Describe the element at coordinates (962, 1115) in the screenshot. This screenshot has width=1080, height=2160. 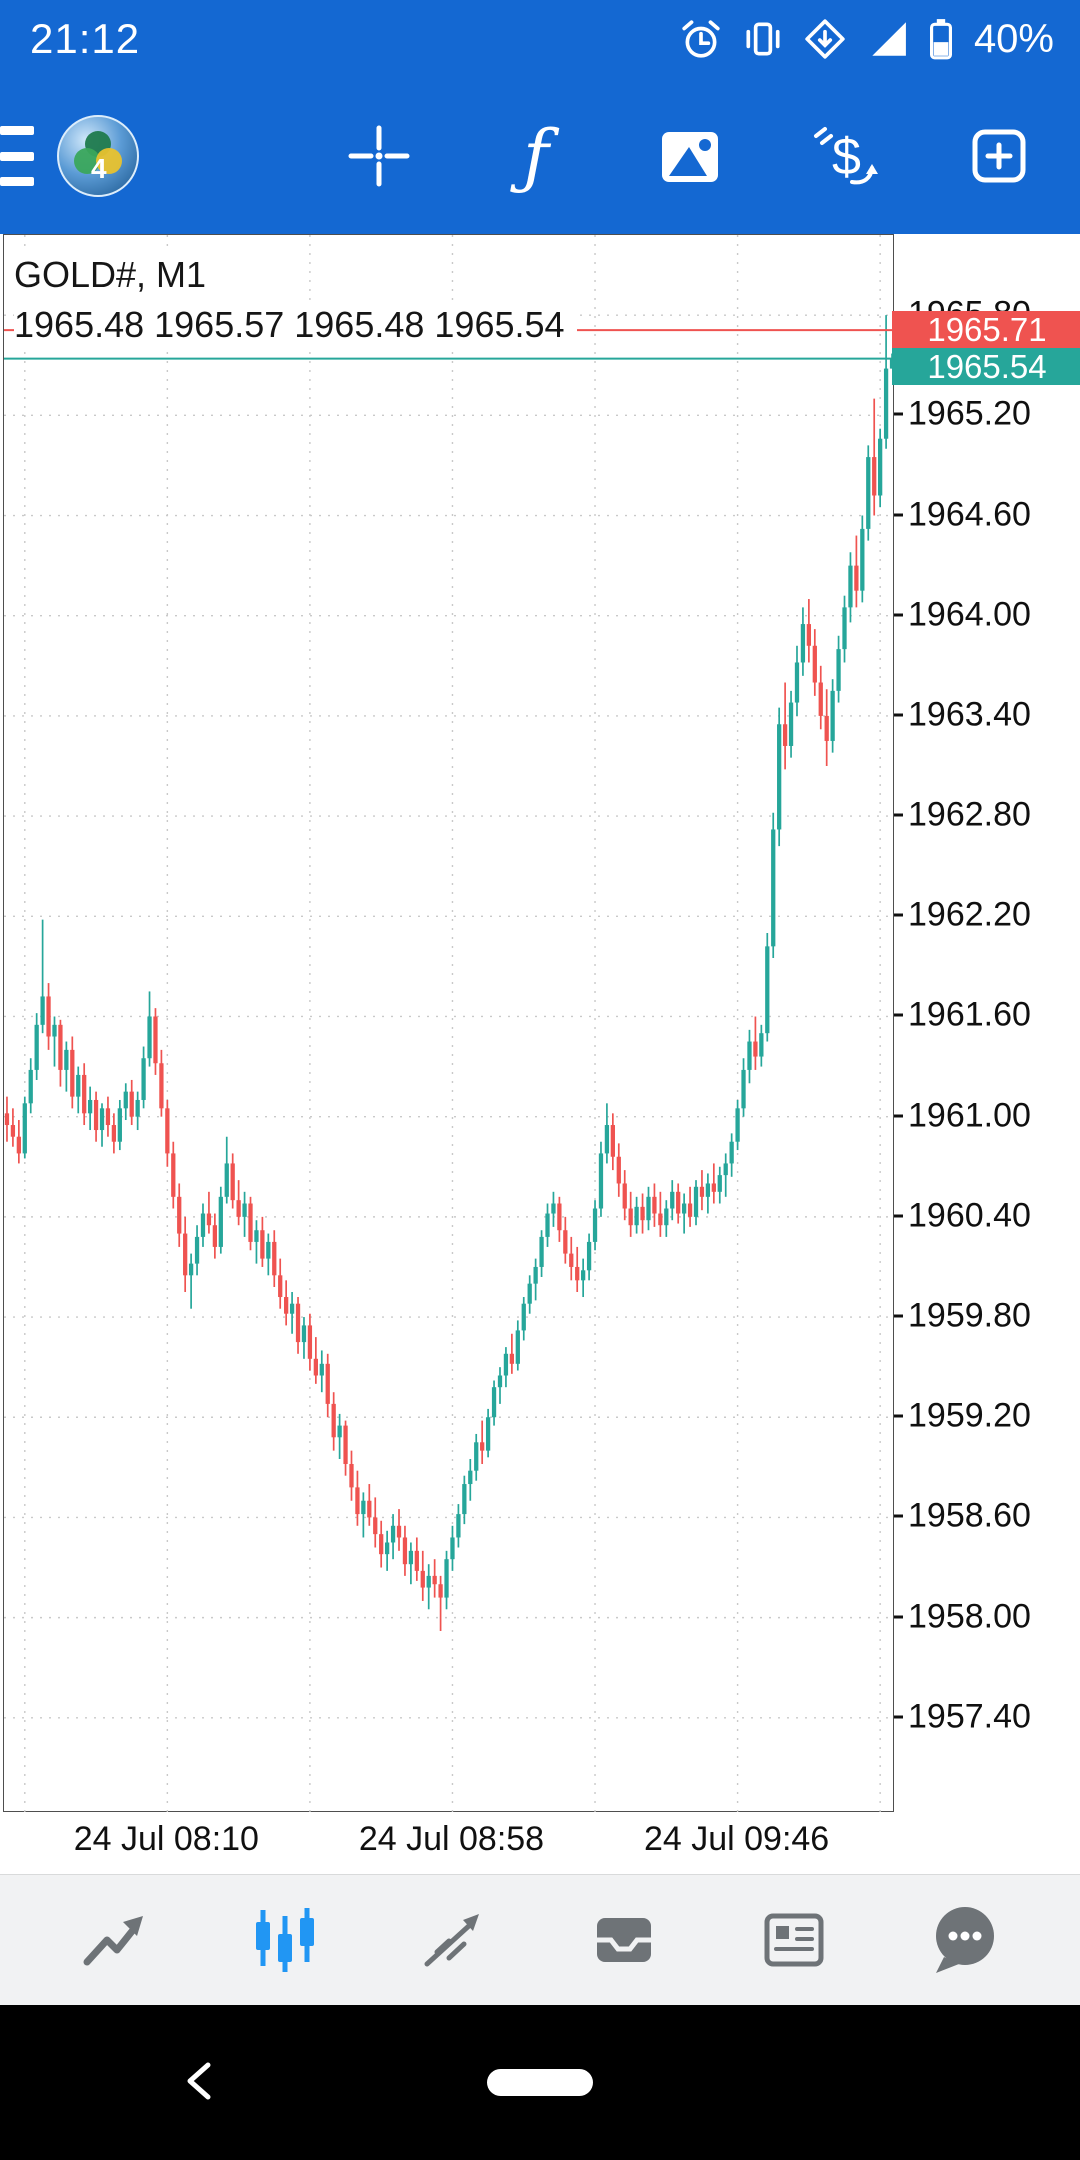
I see `price-axis-label: 1961.00` at that location.